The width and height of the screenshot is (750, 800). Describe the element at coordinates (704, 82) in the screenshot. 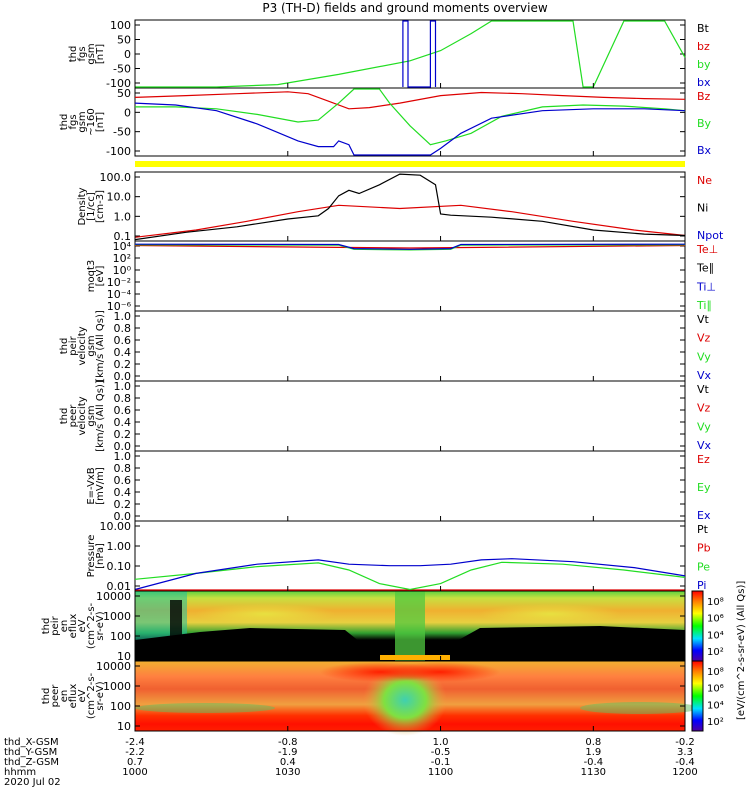

I see `legend-entry: bx` at that location.